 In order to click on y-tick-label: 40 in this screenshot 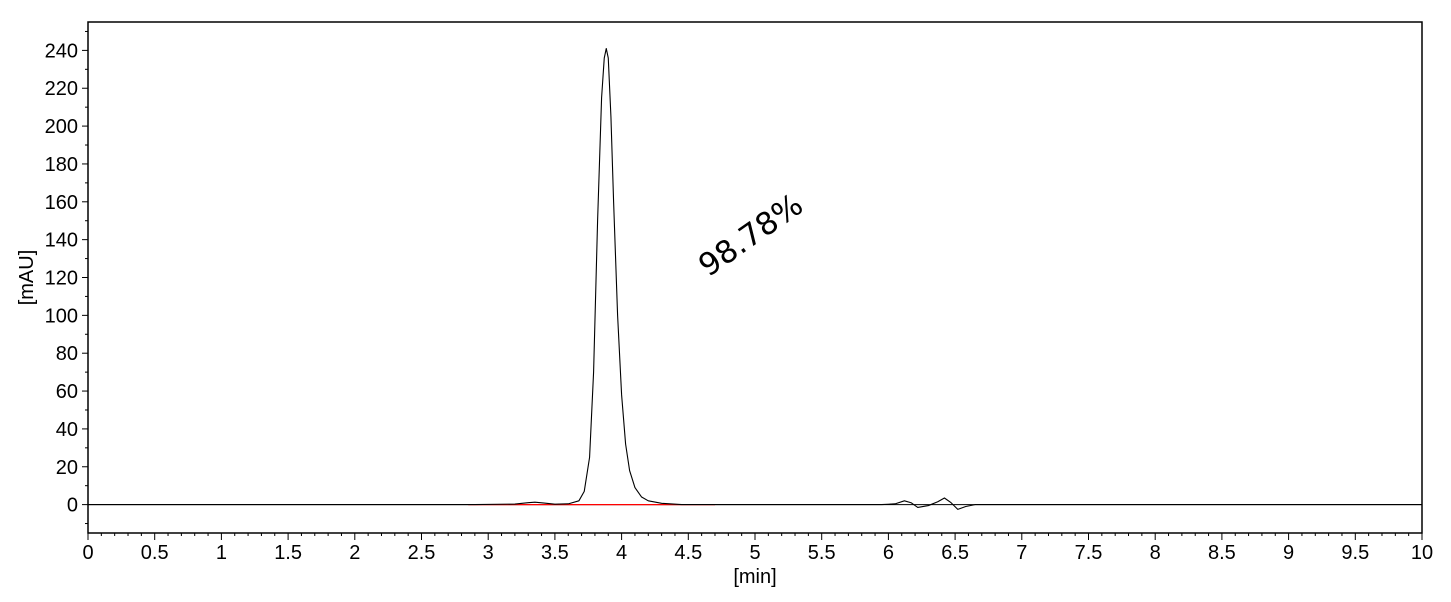, I will do `click(67, 430)`.